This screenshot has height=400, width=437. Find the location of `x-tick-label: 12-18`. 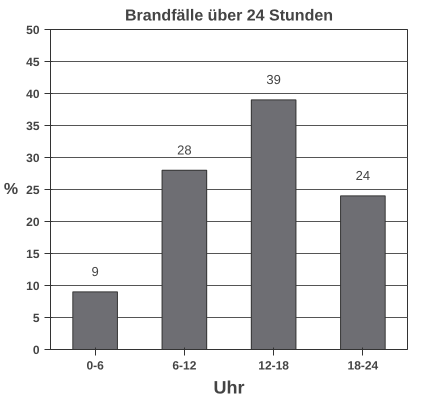

x-tick-label: 12-18 is located at coordinates (274, 365).